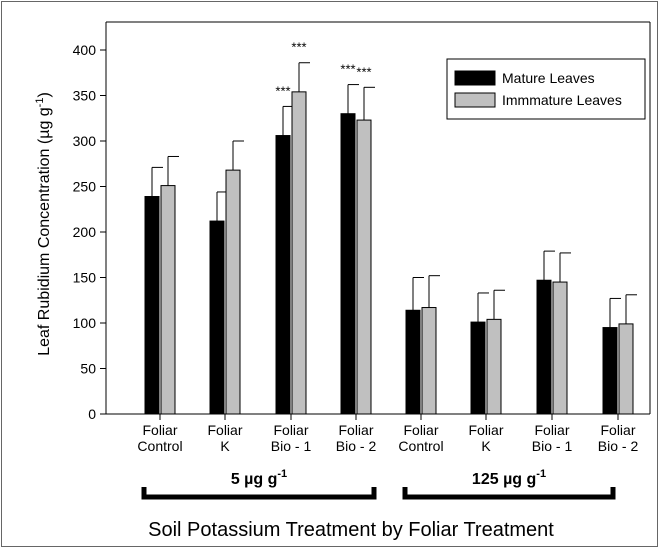 The width and height of the screenshot is (661, 550). I want to click on group-label: 5 µg g-1, so click(259, 478).